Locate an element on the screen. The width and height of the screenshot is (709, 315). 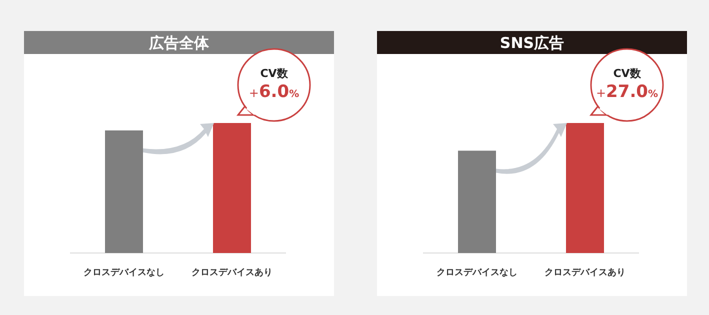
chart-title: SNS広告 is located at coordinates (532, 43).